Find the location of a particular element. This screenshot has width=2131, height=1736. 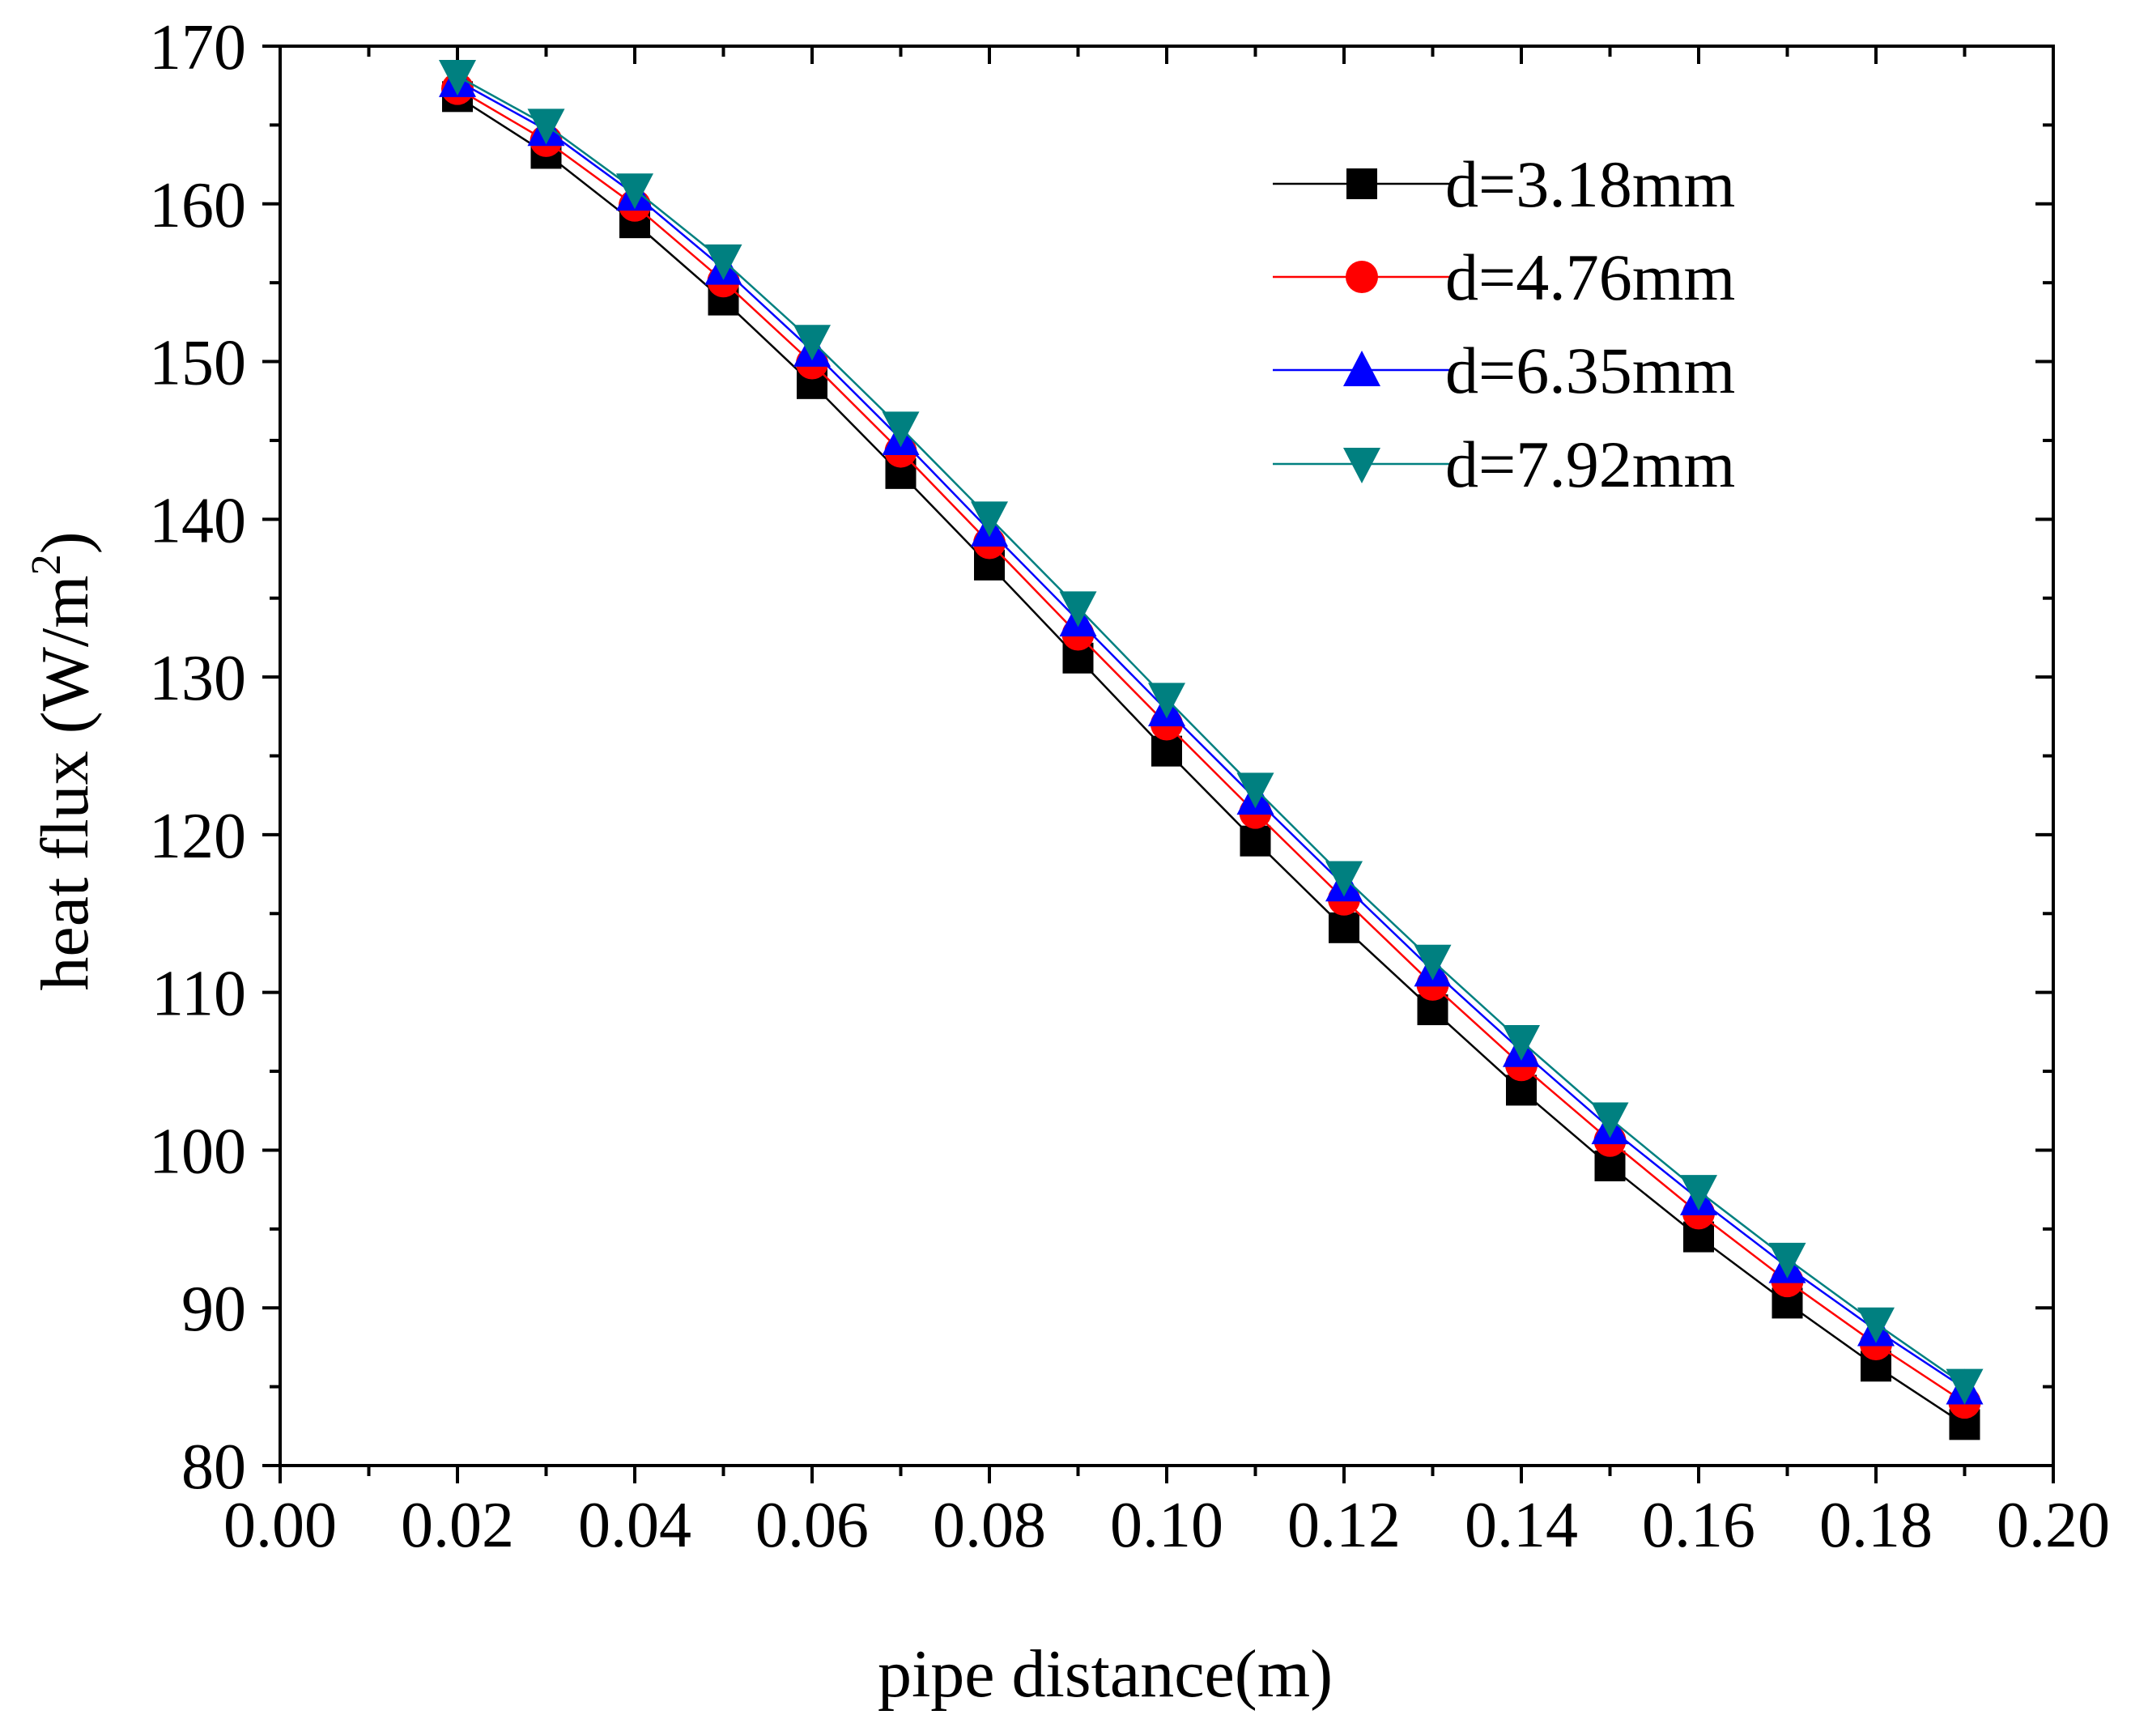

legend-item: d=4.76mm is located at coordinates (1504, 277).